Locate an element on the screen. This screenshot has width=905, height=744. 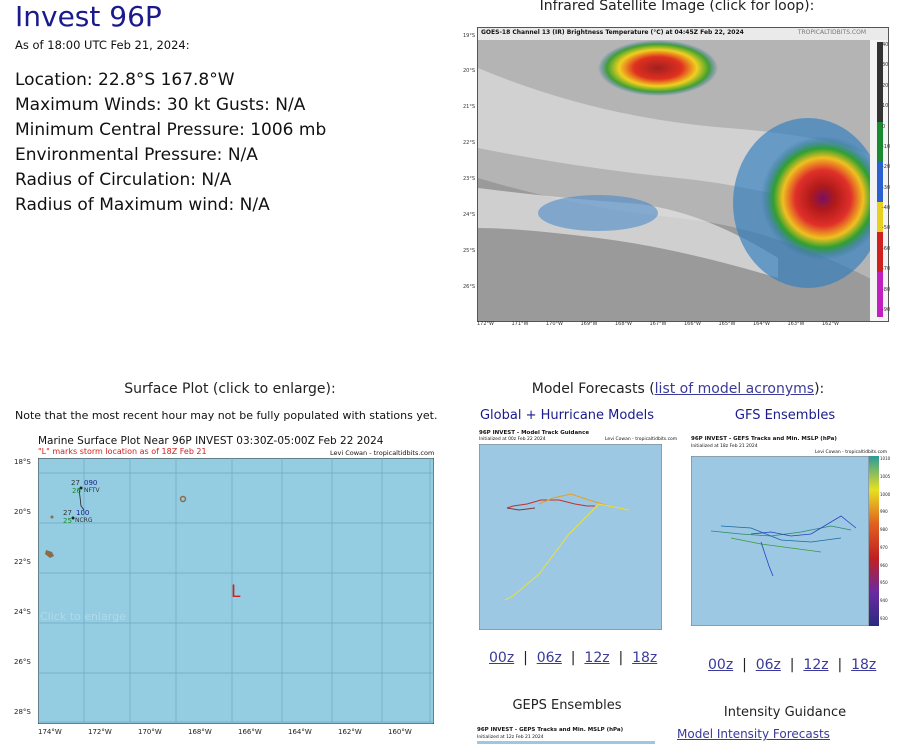
geps-ensembles-title: GEPS Ensembles is located at coordinates (567, 705).